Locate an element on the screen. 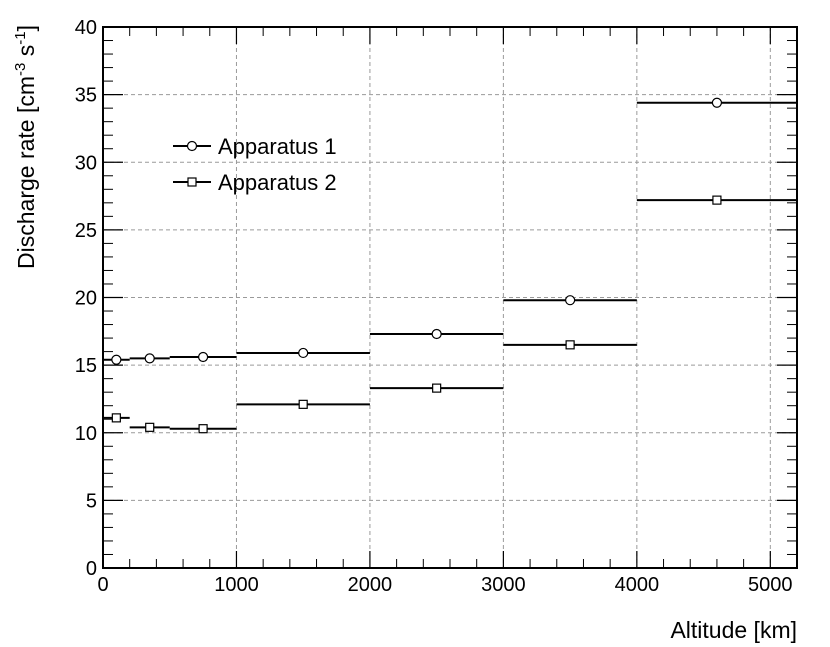  y-axis-title-base: Discharge rate [cm is located at coordinates (26, 172).